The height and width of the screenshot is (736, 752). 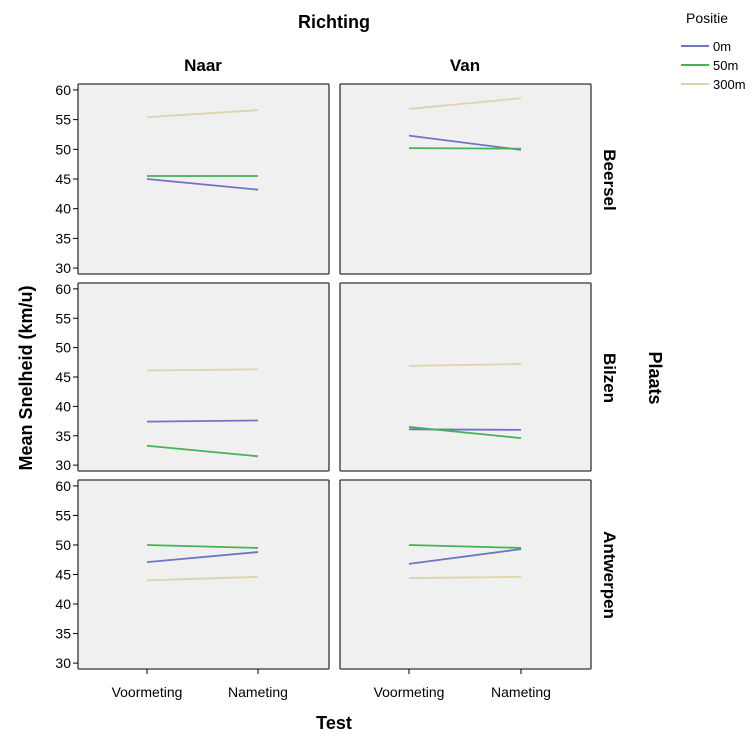 I want to click on series-line-50m-van-beersel, so click(x=465, y=148).